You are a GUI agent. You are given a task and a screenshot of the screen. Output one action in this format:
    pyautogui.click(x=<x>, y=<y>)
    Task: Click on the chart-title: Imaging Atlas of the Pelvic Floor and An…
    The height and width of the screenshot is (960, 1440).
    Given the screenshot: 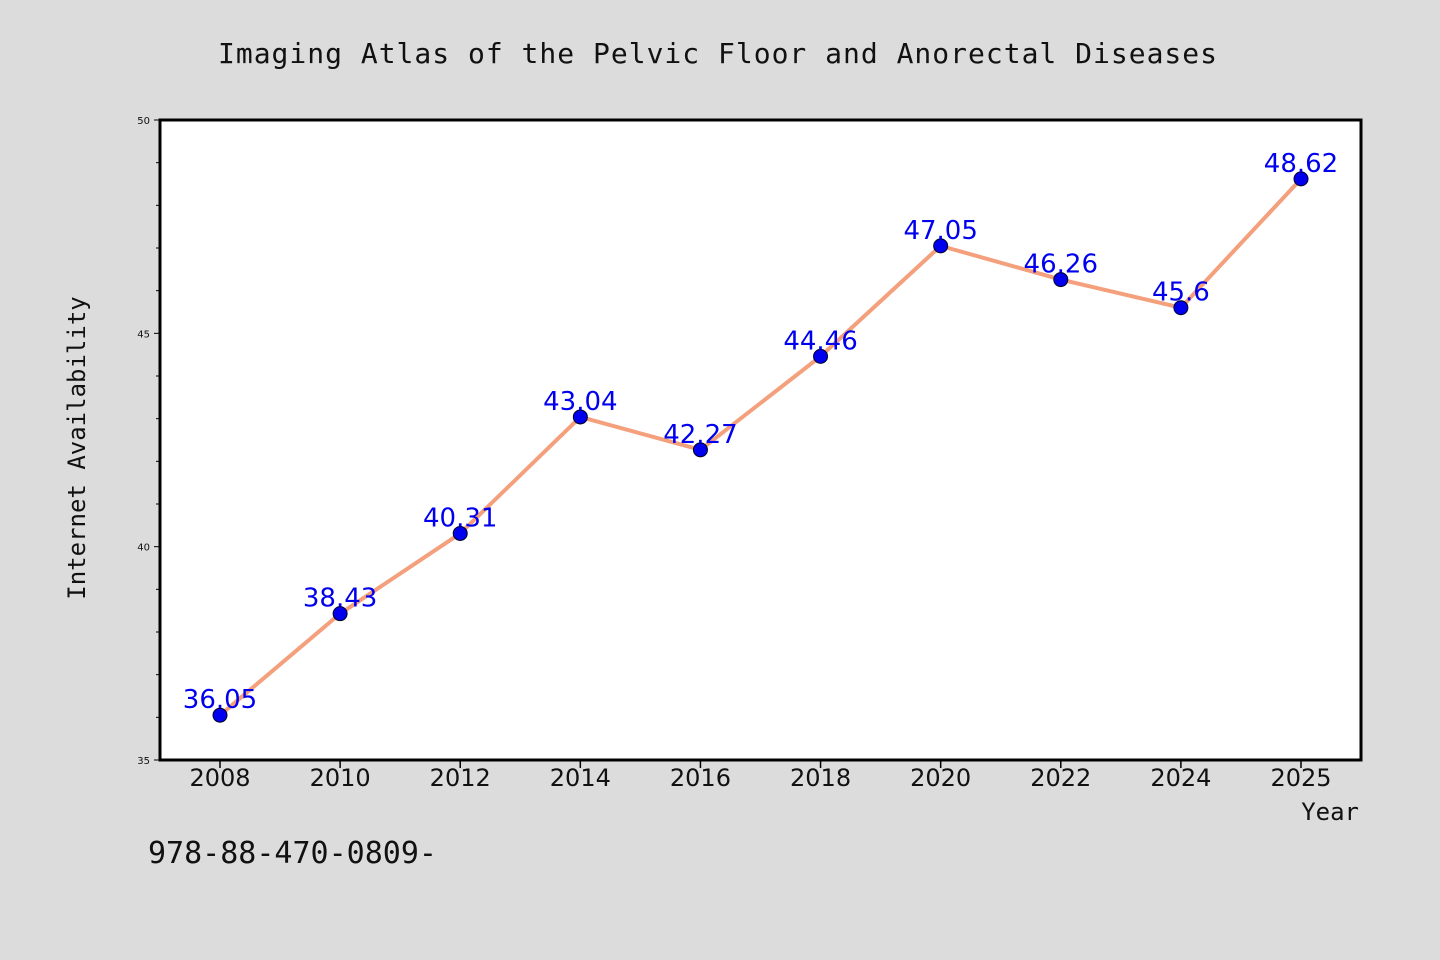 What is the action you would take?
    pyautogui.click(x=718, y=53)
    